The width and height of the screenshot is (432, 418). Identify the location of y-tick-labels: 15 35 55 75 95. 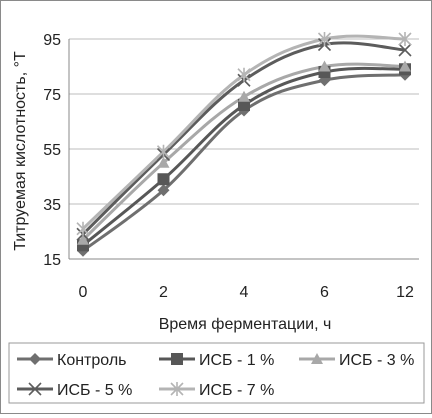
(52, 150).